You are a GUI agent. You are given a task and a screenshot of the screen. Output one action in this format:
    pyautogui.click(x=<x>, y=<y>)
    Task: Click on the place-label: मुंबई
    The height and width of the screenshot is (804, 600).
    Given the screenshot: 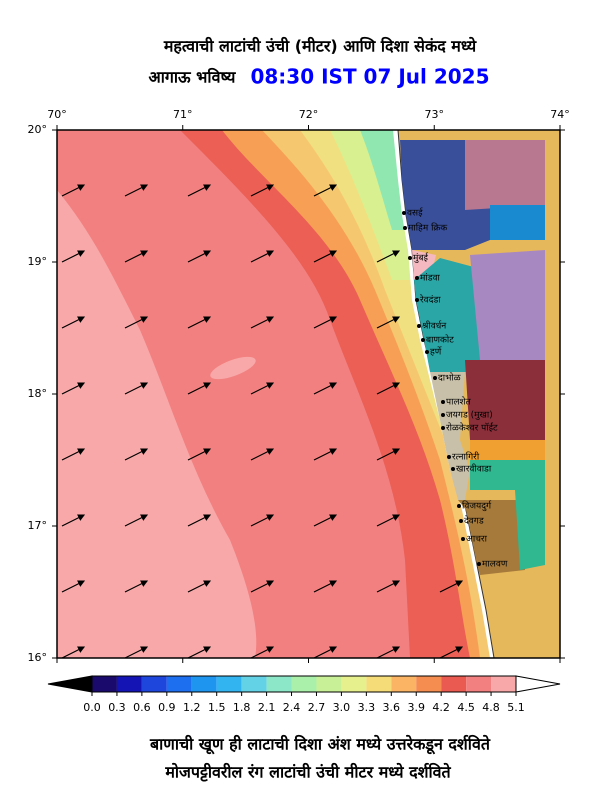 What is the action you would take?
    pyautogui.click(x=421, y=258)
    